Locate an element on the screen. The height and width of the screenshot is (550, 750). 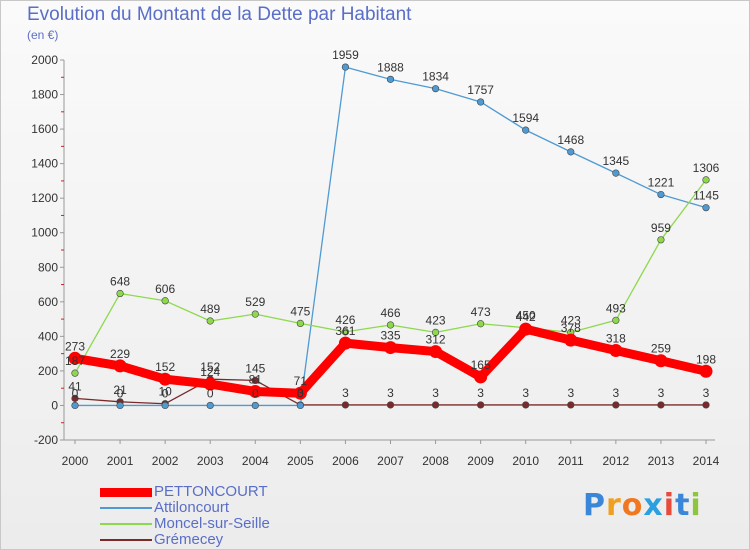
data-label: 165 is located at coordinates (481, 365).